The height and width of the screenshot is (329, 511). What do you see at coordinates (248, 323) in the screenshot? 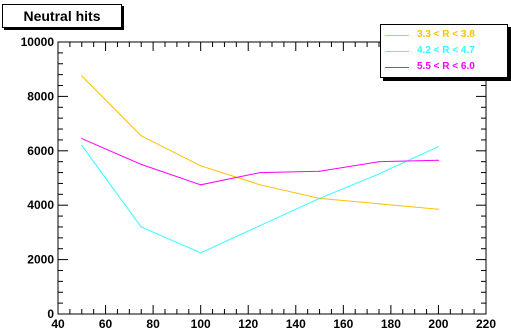
I see `x-tick-label: 120` at bounding box center [248, 323].